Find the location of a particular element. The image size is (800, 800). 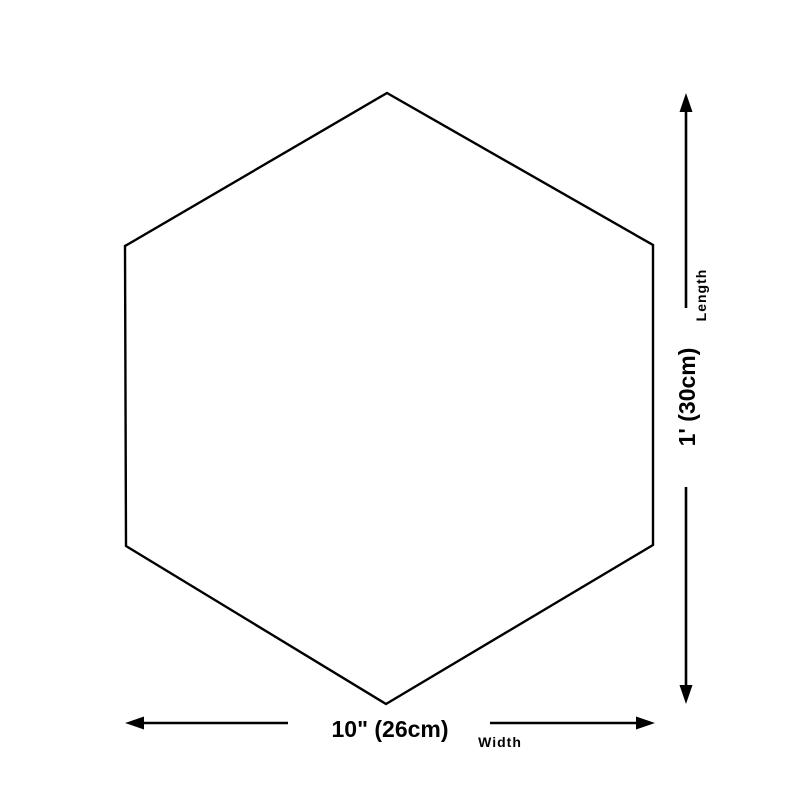

width-axis-label: Width is located at coordinates (500, 742).